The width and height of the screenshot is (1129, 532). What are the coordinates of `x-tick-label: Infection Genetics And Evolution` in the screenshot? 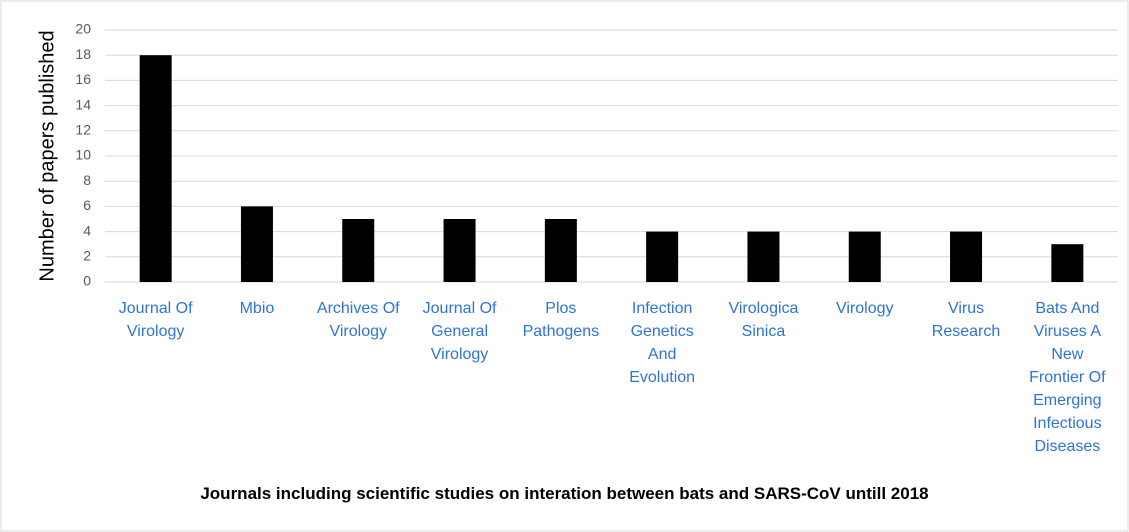 It's located at (662, 343).